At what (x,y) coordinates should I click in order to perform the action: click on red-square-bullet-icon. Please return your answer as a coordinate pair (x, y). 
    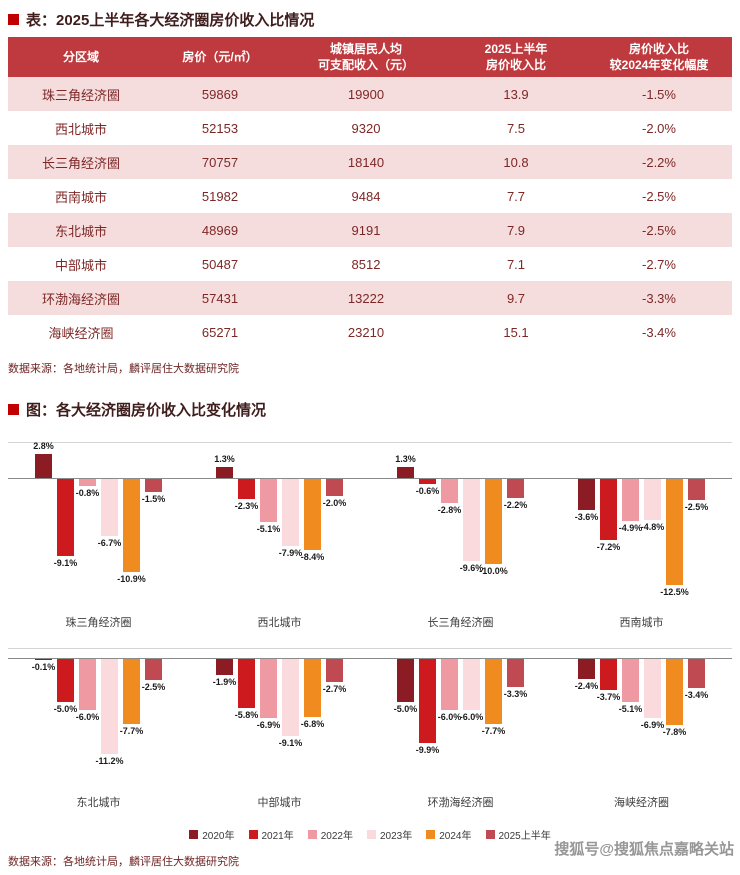
    Looking at the image, I should click on (13, 19).